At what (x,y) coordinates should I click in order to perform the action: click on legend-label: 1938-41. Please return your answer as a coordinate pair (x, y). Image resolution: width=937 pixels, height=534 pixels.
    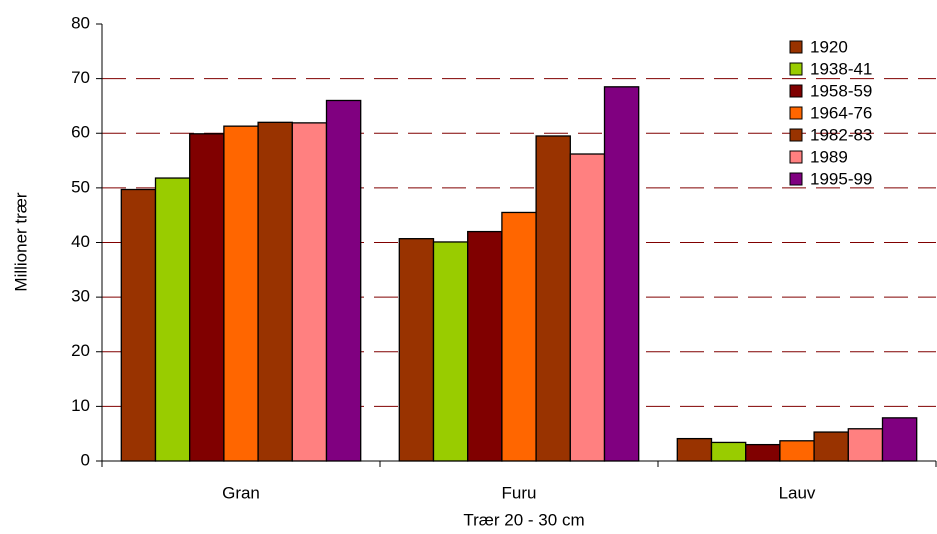
    Looking at the image, I should click on (841, 68).